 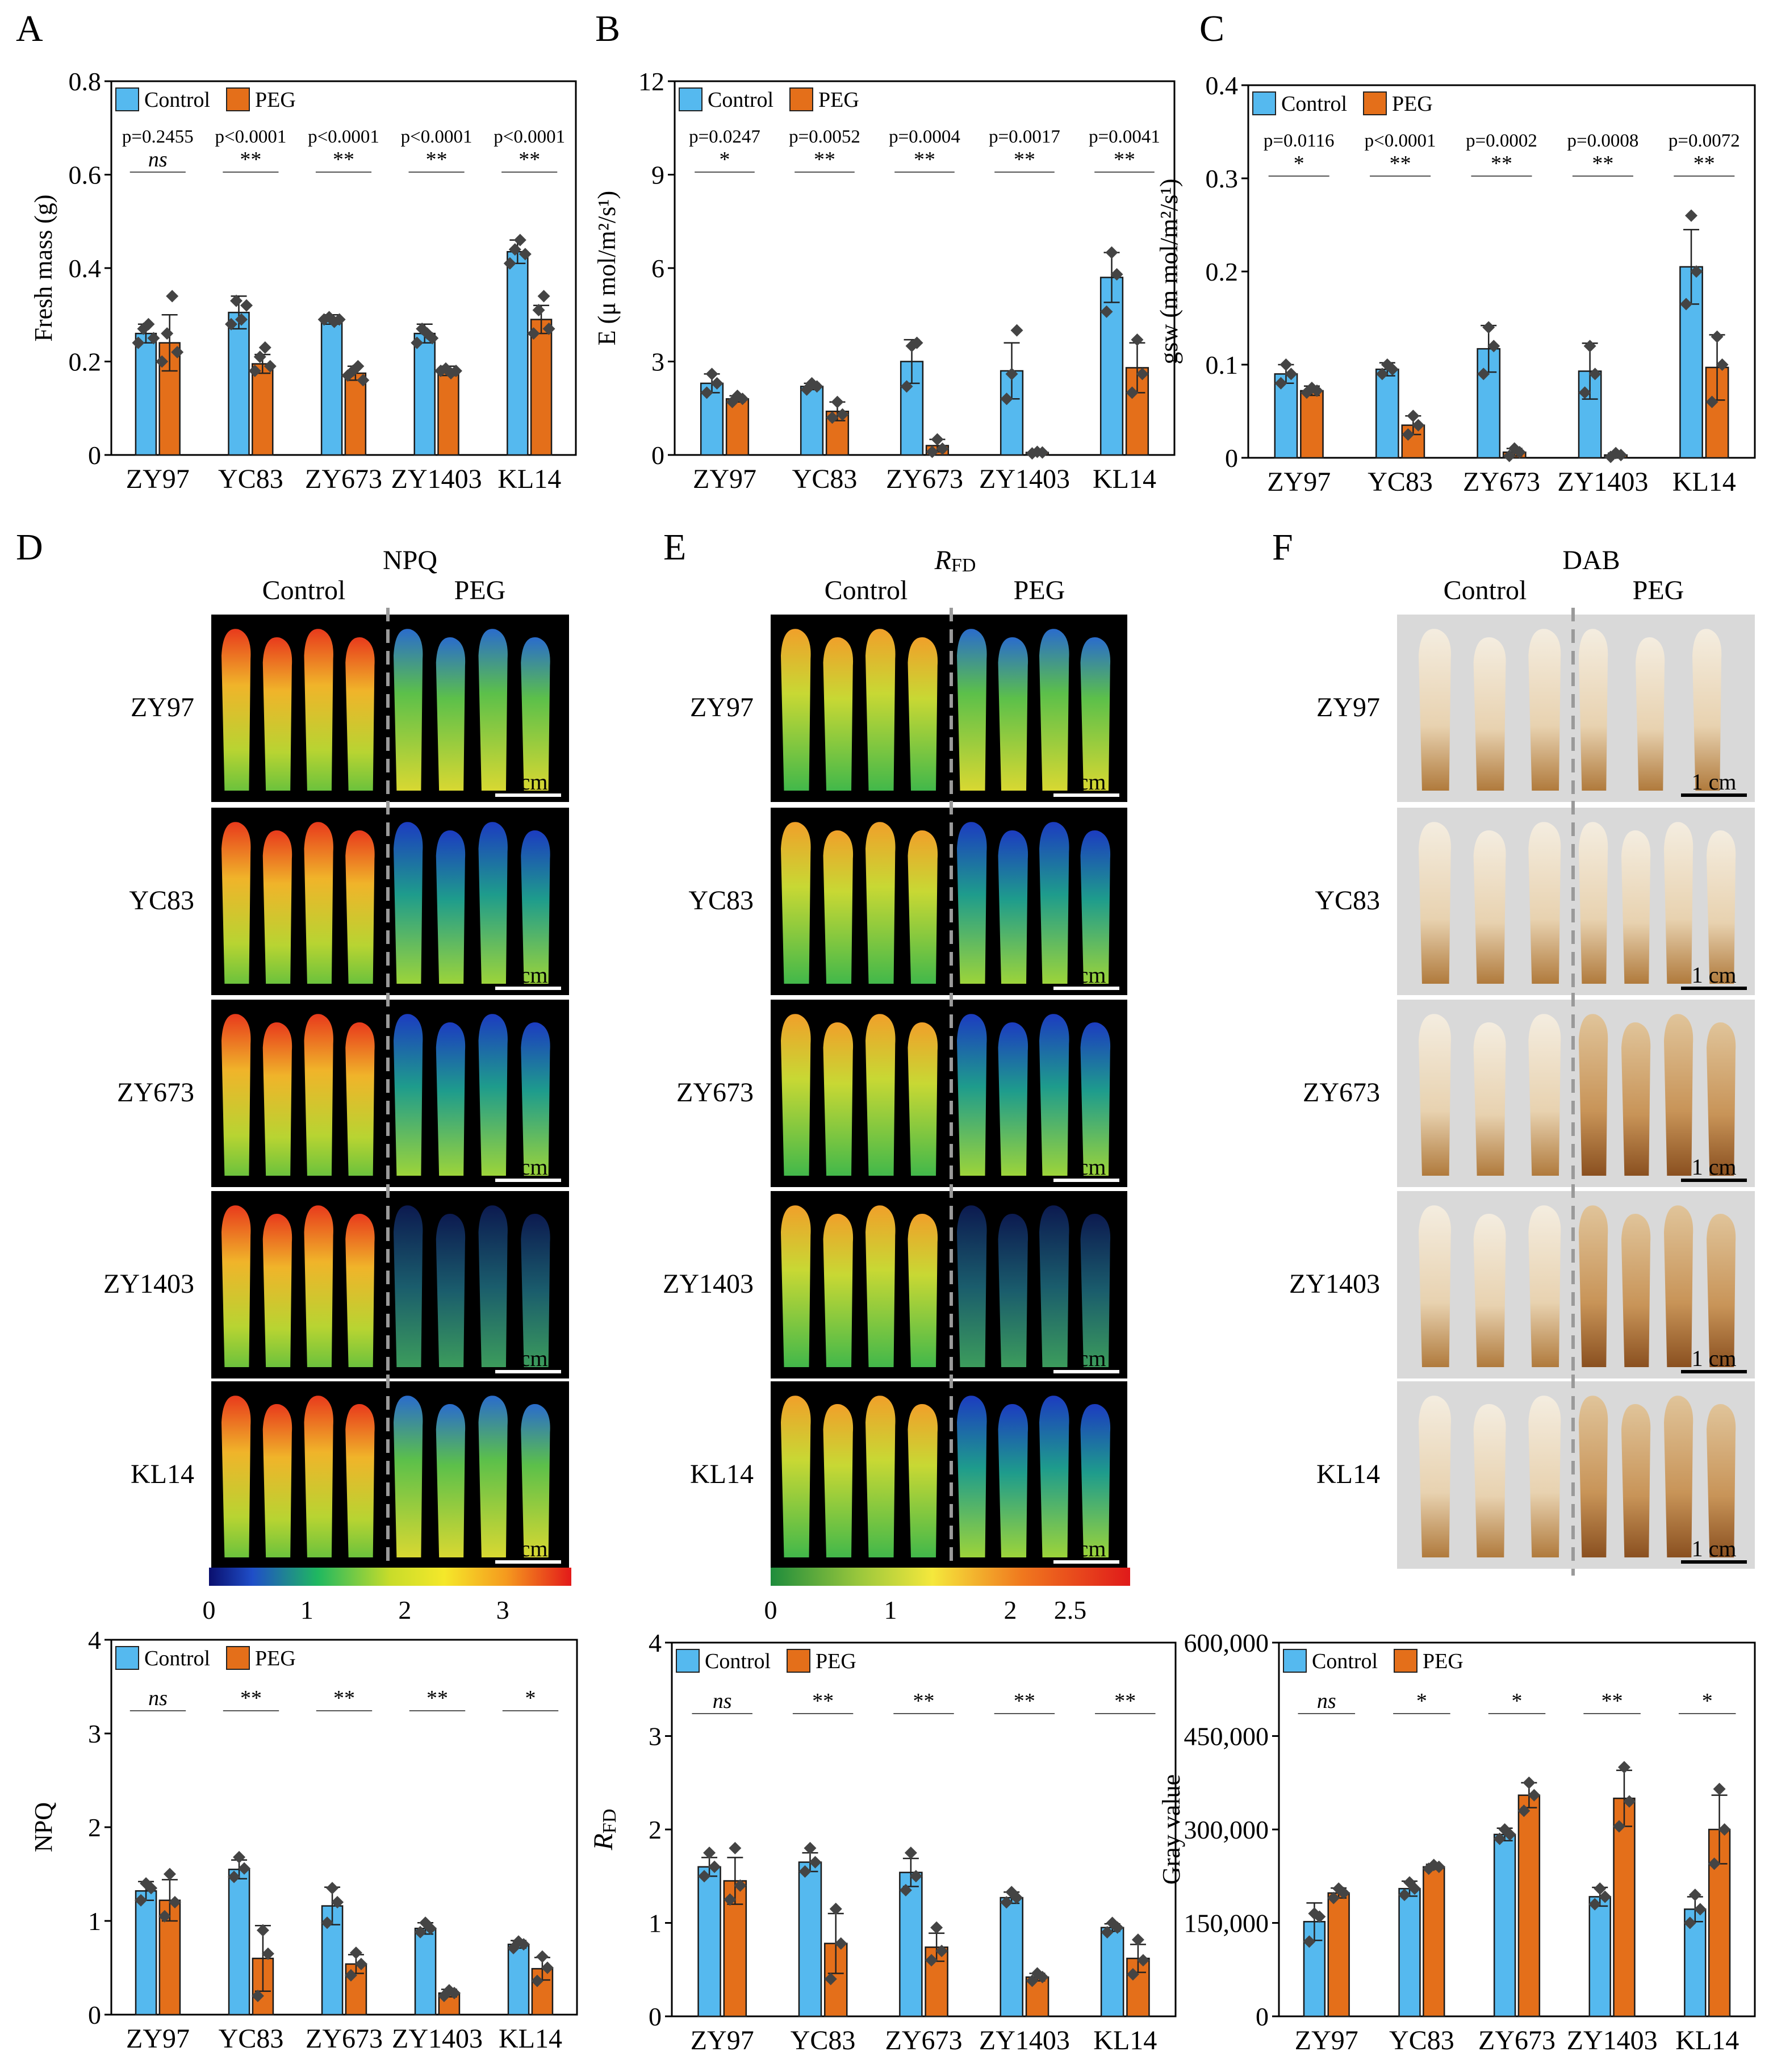 What do you see at coordinates (263, 410) in the screenshot?
I see `bar-peg` at bounding box center [263, 410].